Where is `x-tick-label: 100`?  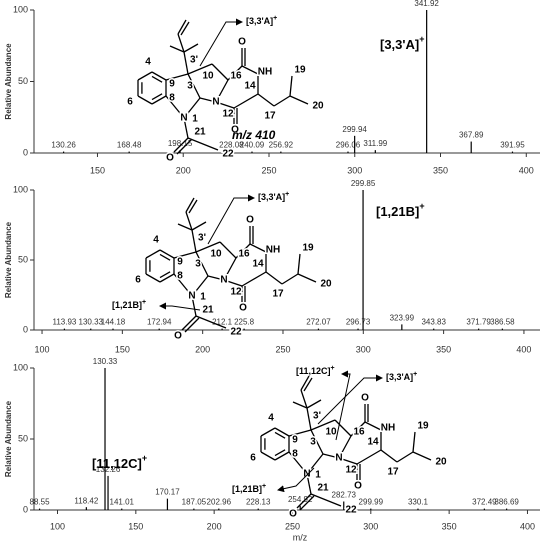 x-tick-label: 100 is located at coordinates (57, 526).